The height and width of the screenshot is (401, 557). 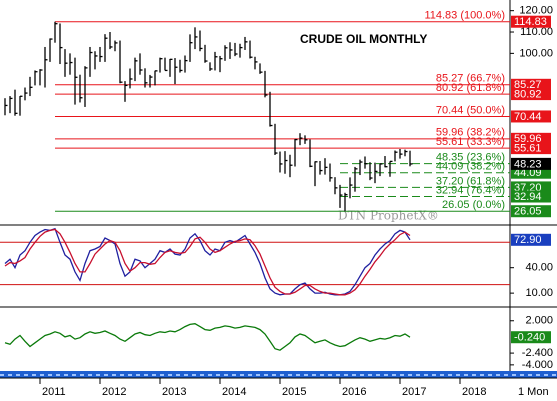 What do you see at coordinates (537, 365) in the screenshot?
I see `y-tick-label: -4.000` at bounding box center [537, 365].